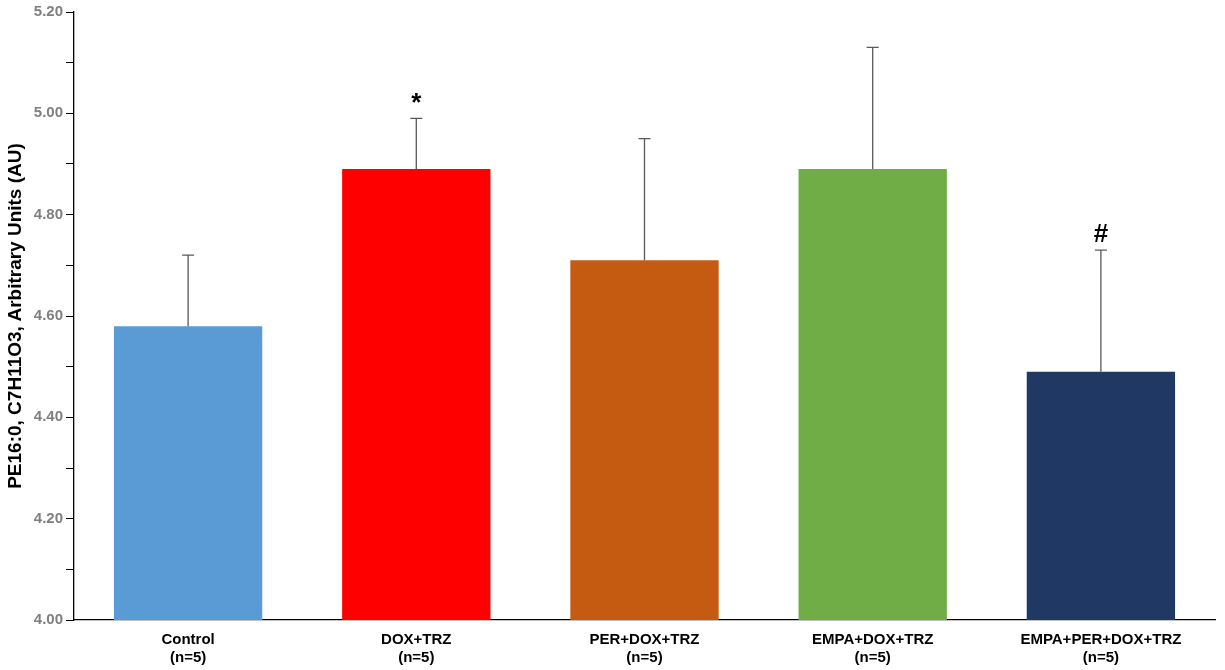  What do you see at coordinates (416, 648) in the screenshot?
I see `x-tick-label: DOX+TRZ (n=5)` at bounding box center [416, 648].